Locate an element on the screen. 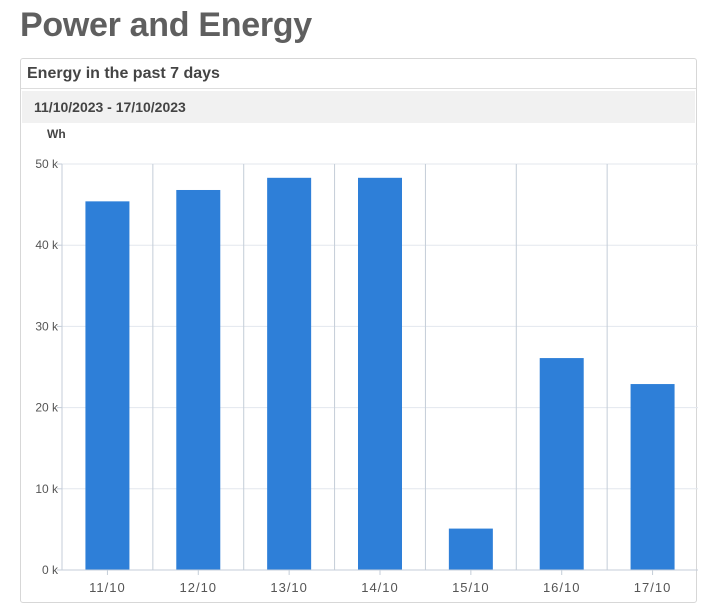 The image size is (710, 612). x-tick-label: 11/10 is located at coordinates (107, 587).